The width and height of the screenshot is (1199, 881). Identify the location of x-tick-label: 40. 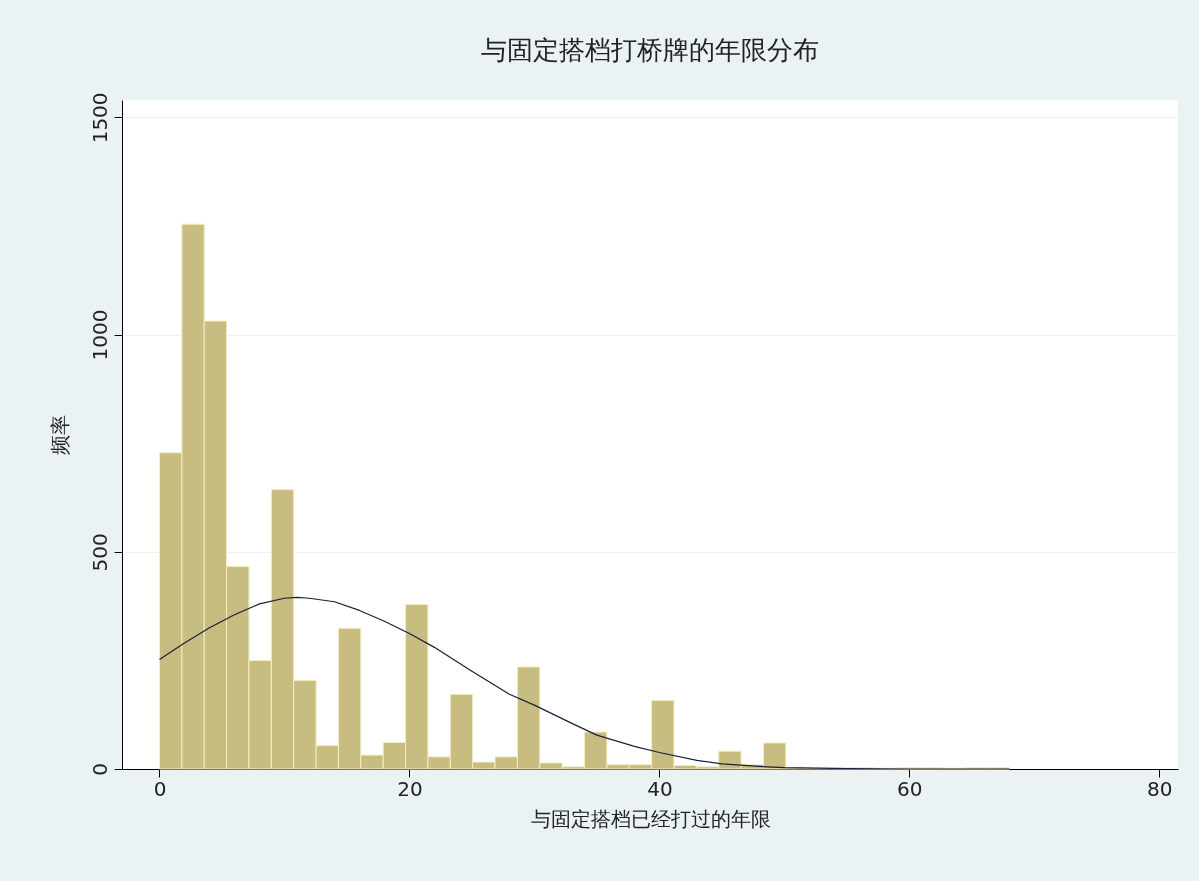
(660, 788).